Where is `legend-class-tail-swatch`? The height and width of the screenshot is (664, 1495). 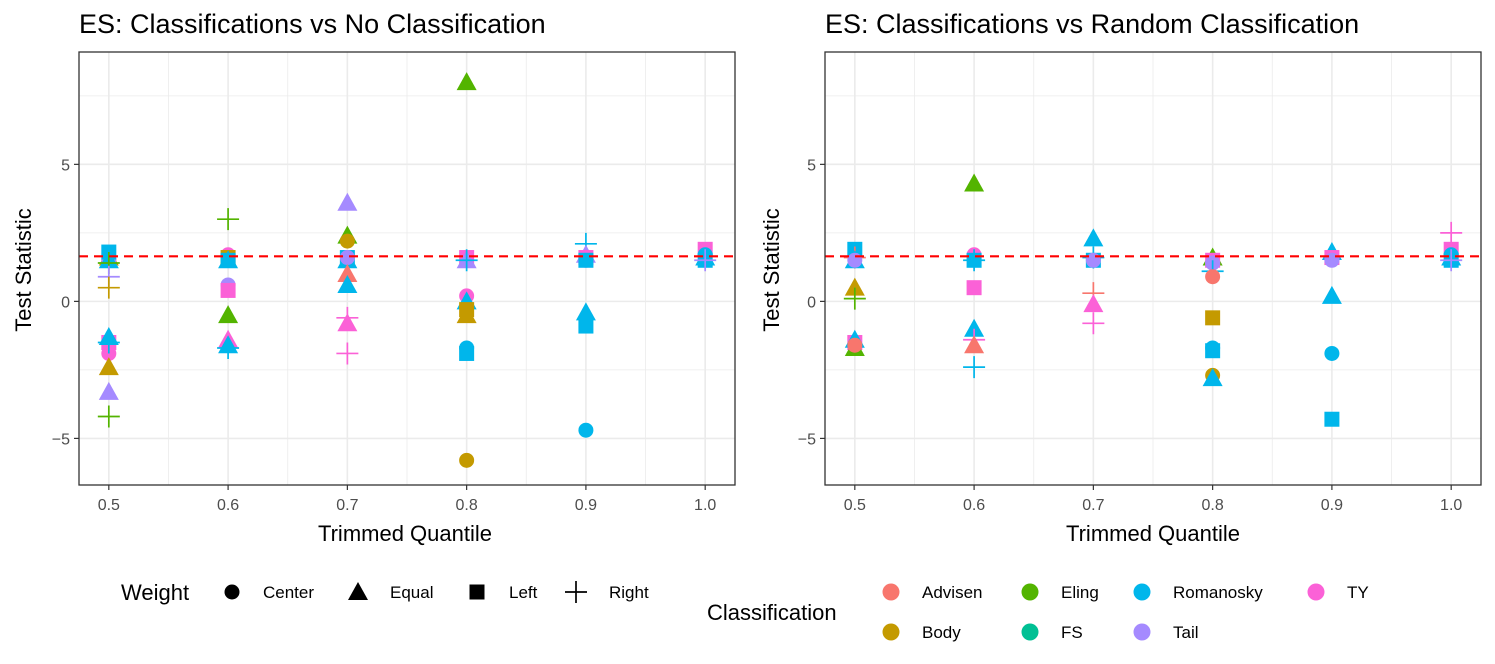
legend-class-tail-swatch is located at coordinates (1142, 632).